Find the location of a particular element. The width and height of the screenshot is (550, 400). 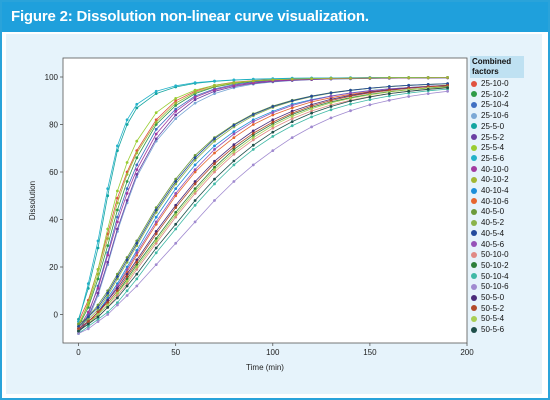

x-tick-label: 50 is located at coordinates (175, 352).